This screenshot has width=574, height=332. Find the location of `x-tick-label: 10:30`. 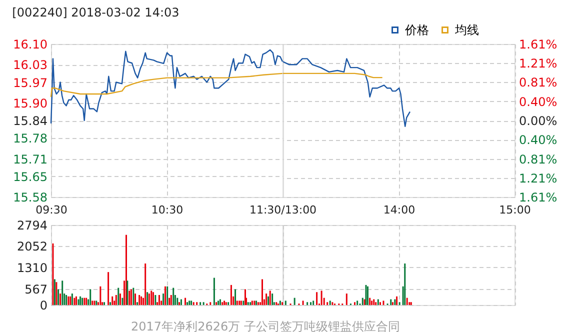

x-tick-label: 10:30 is located at coordinates (167, 210).